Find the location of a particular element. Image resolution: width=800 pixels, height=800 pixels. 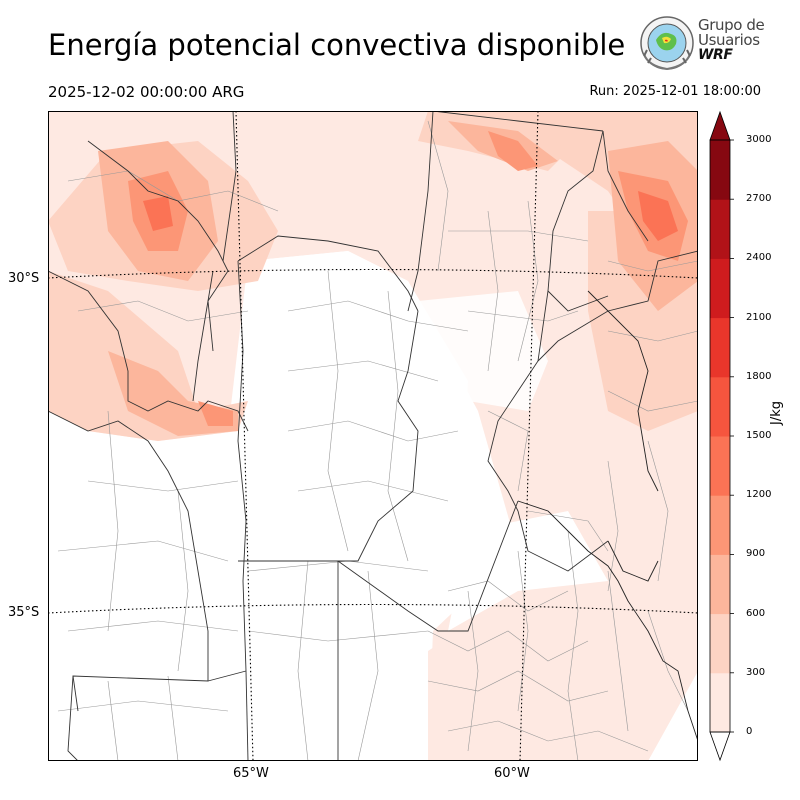

globe-seal-icon is located at coordinates (667, 43).